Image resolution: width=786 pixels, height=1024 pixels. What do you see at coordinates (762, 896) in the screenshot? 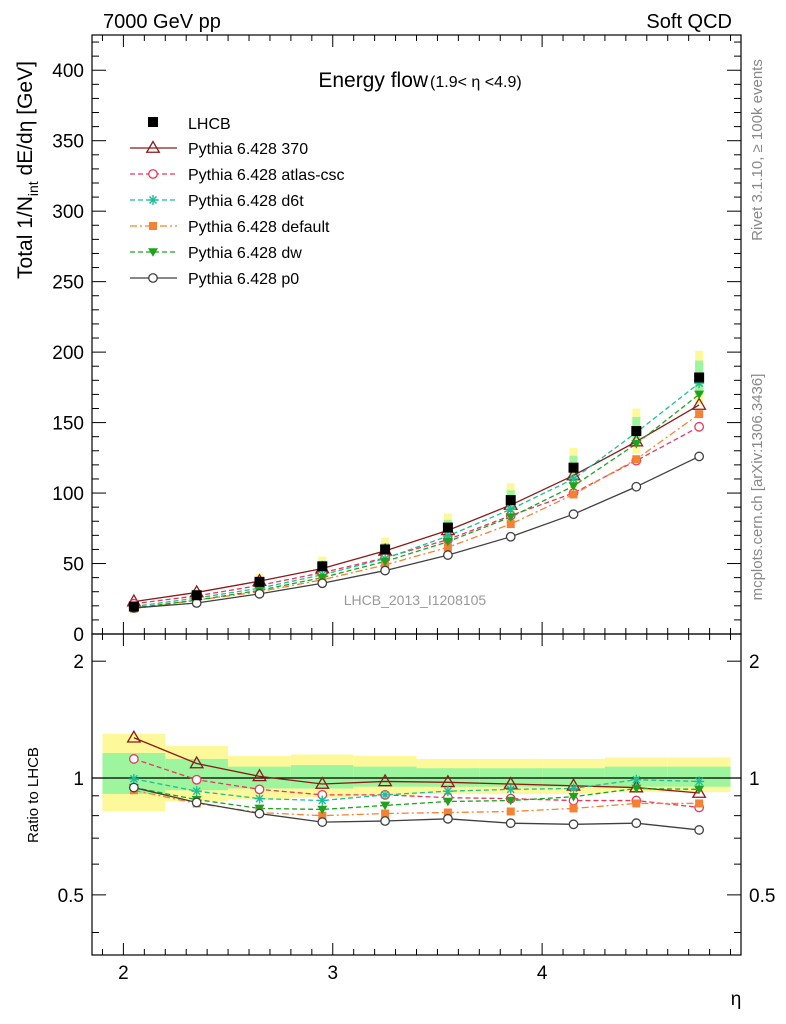
I see `ratio-ytick-label-right-0: 0.5` at bounding box center [762, 896].